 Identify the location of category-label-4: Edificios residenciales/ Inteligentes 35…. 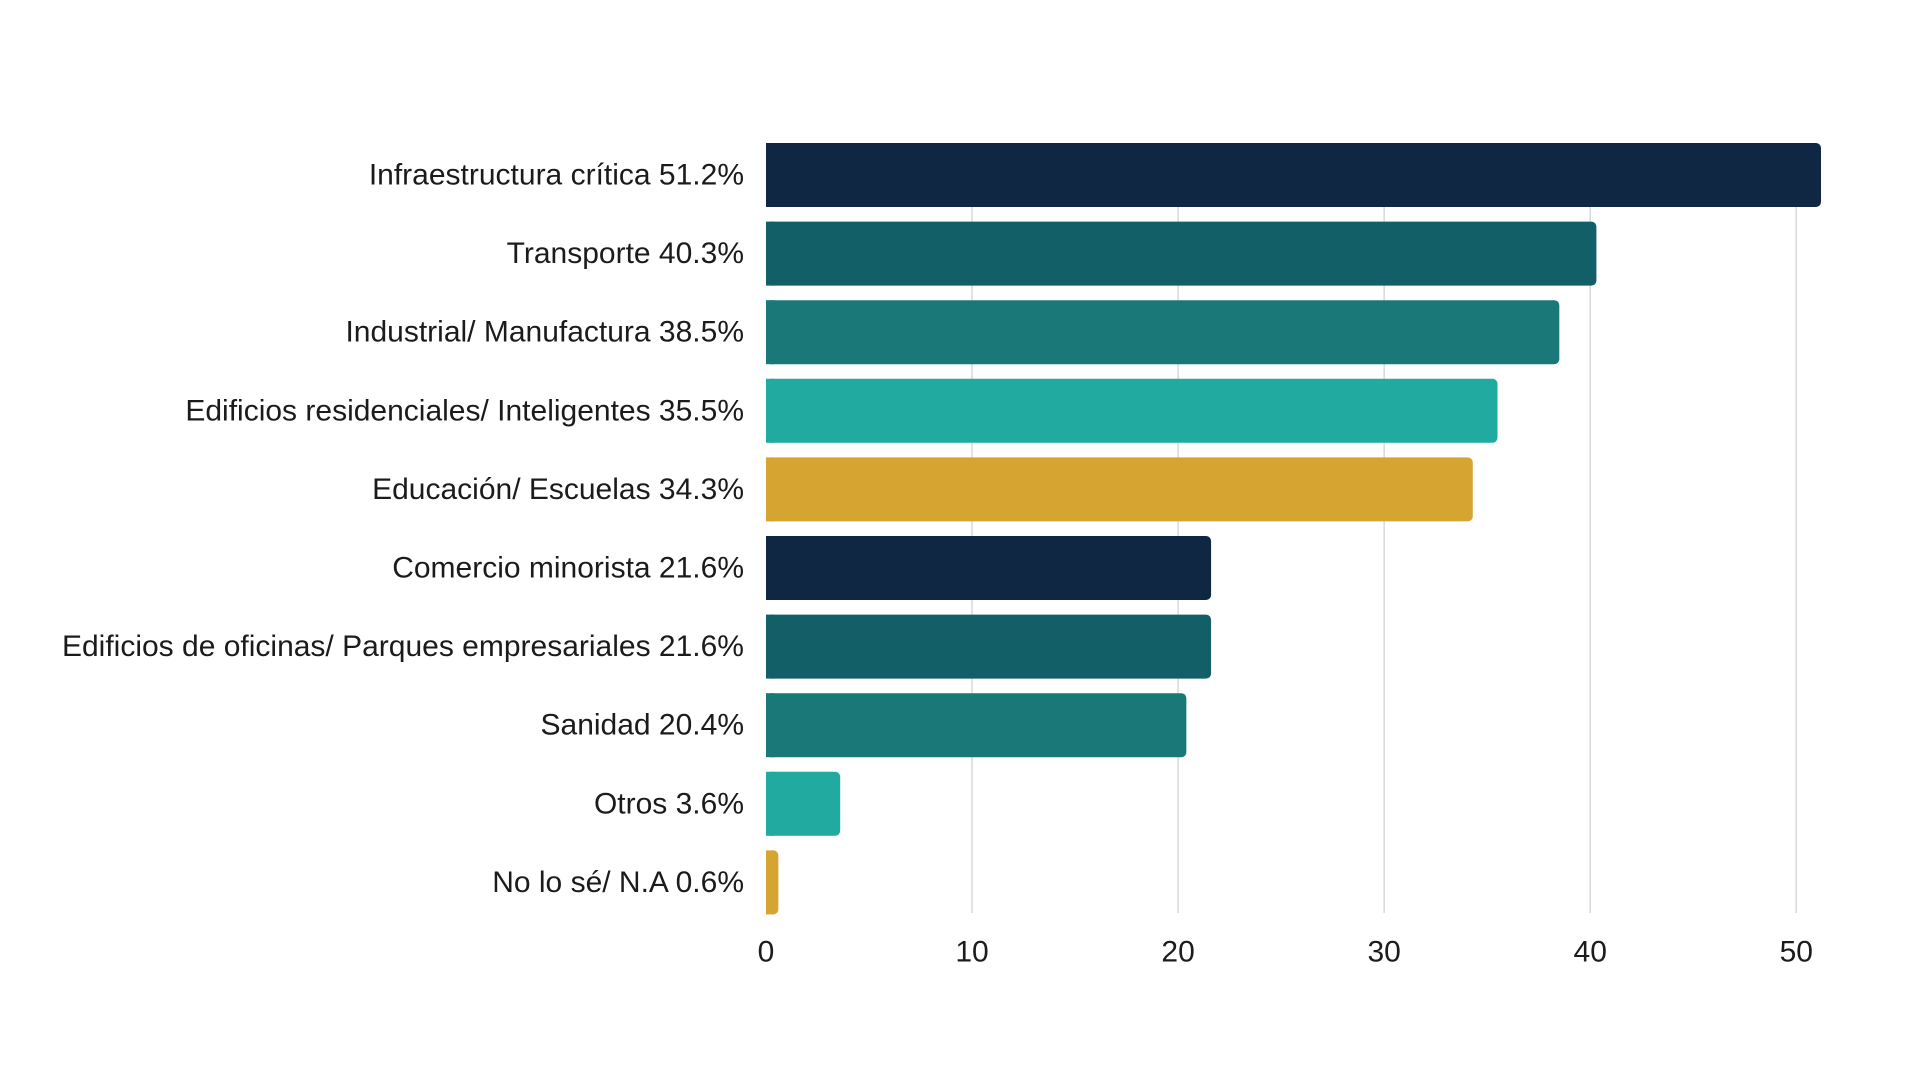
(464, 410).